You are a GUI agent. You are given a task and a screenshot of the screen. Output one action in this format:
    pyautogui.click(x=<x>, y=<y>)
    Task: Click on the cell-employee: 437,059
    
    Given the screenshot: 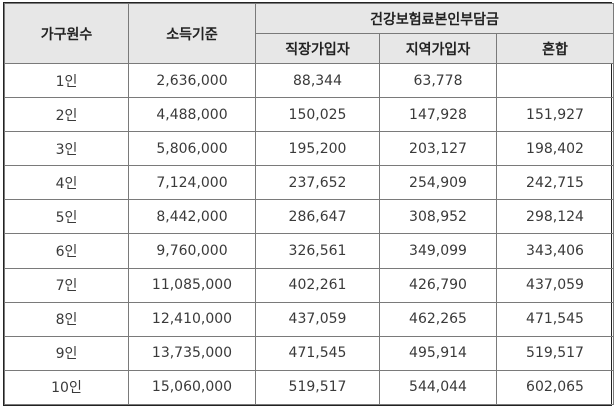 What is the action you would take?
    pyautogui.click(x=317, y=319)
    